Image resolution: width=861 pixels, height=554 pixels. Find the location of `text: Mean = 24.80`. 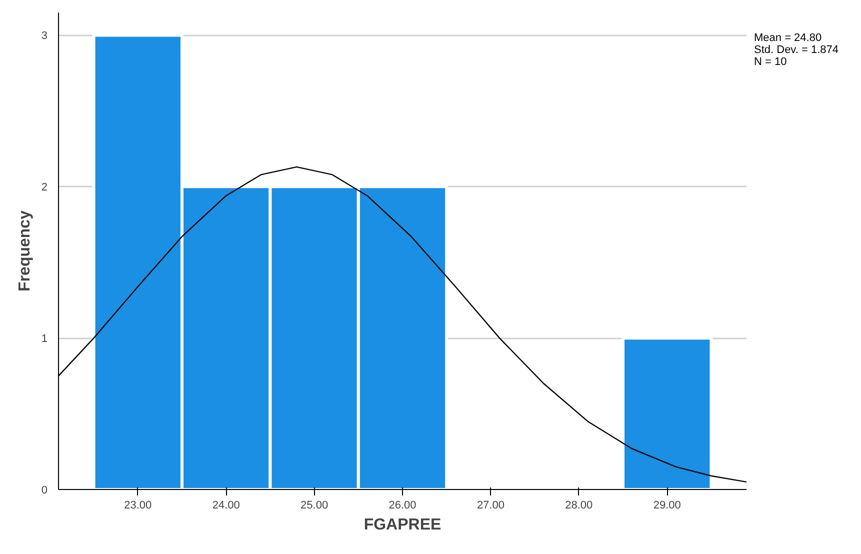

text: Mean = 24.80 is located at coordinates (788, 38).